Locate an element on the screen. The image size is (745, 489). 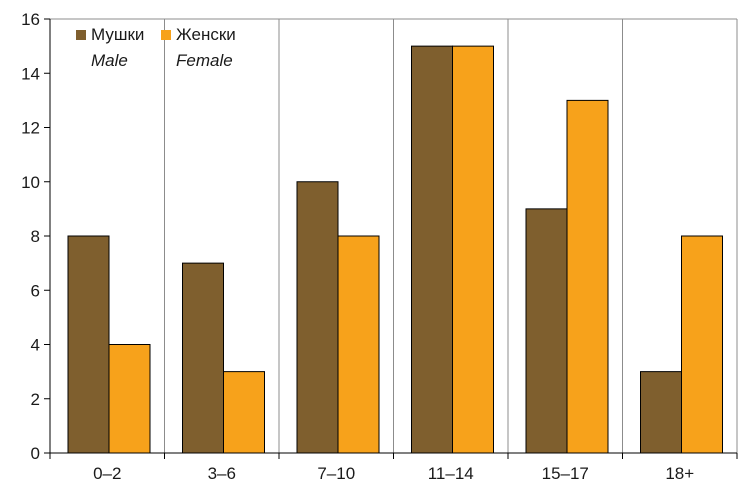
legend-label-female: Женски is located at coordinates (206, 34).